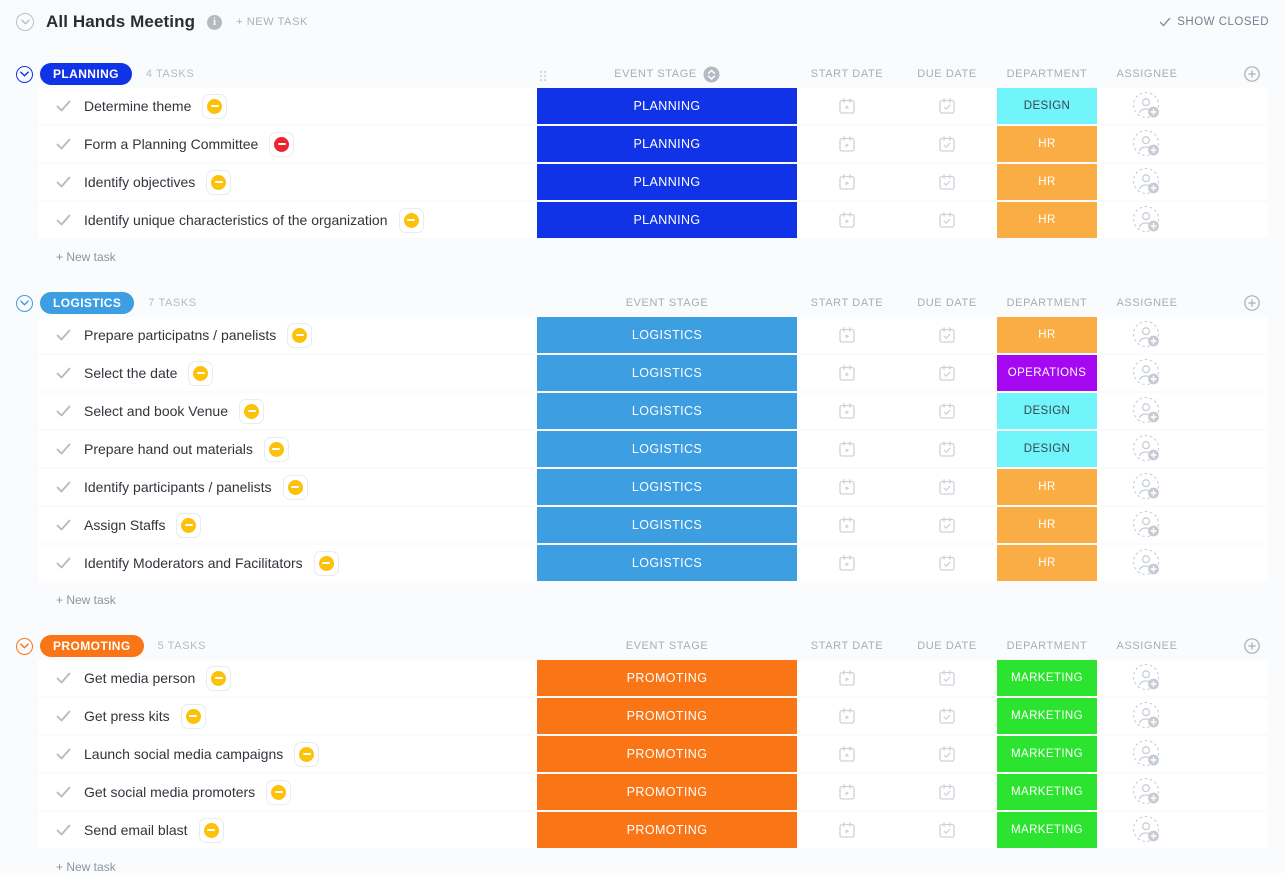  I want to click on new-task-button: + NEW TASK, so click(272, 22).